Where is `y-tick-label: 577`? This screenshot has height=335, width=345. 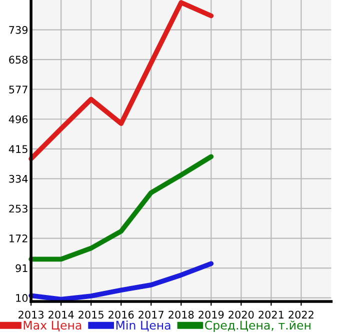 y-tick-label: 577 is located at coordinates (18, 90).